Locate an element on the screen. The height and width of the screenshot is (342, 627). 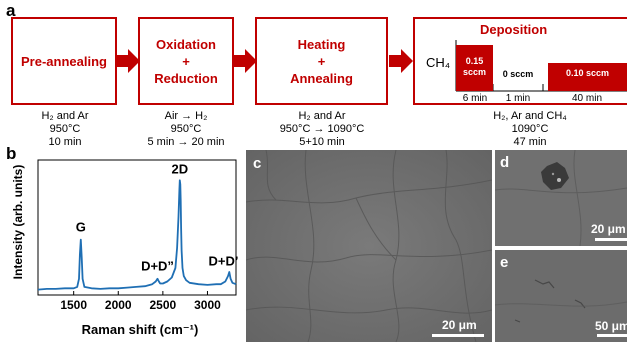
flow-segment-2: 0 sccm is located at coordinates (518, 74).